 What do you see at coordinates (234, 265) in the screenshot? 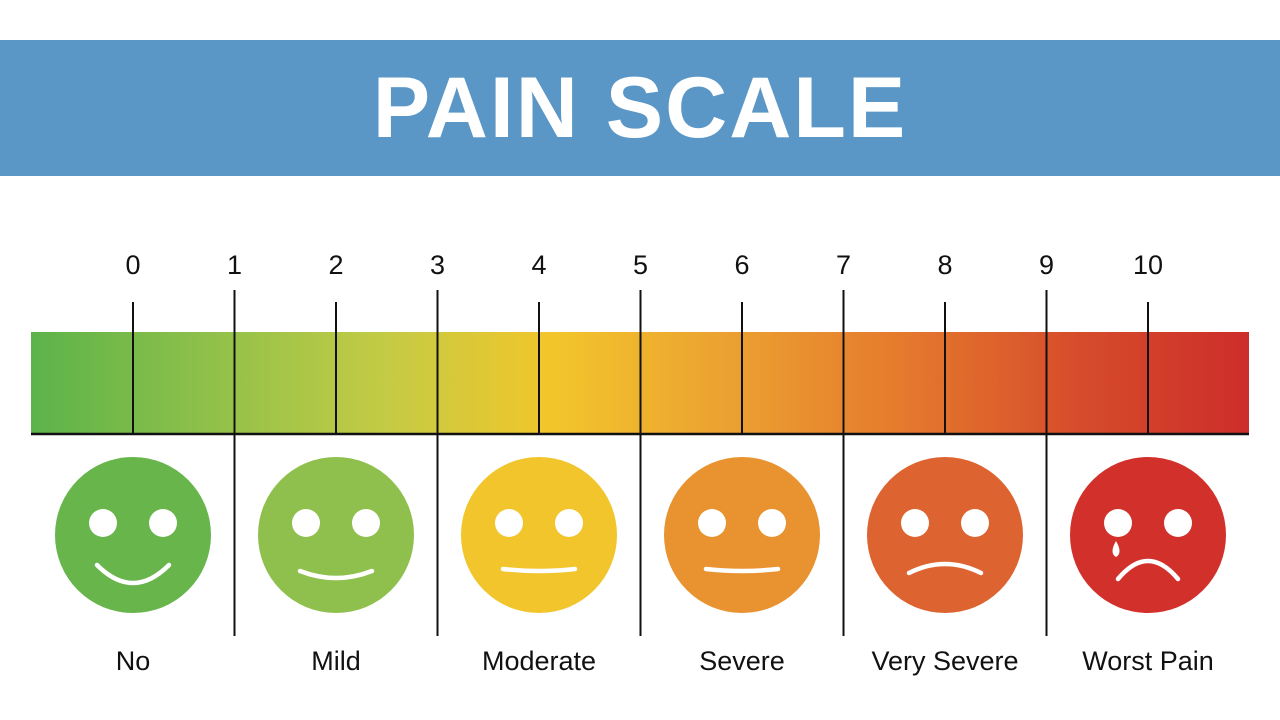
I see `tick-label-1: 1` at bounding box center [234, 265].